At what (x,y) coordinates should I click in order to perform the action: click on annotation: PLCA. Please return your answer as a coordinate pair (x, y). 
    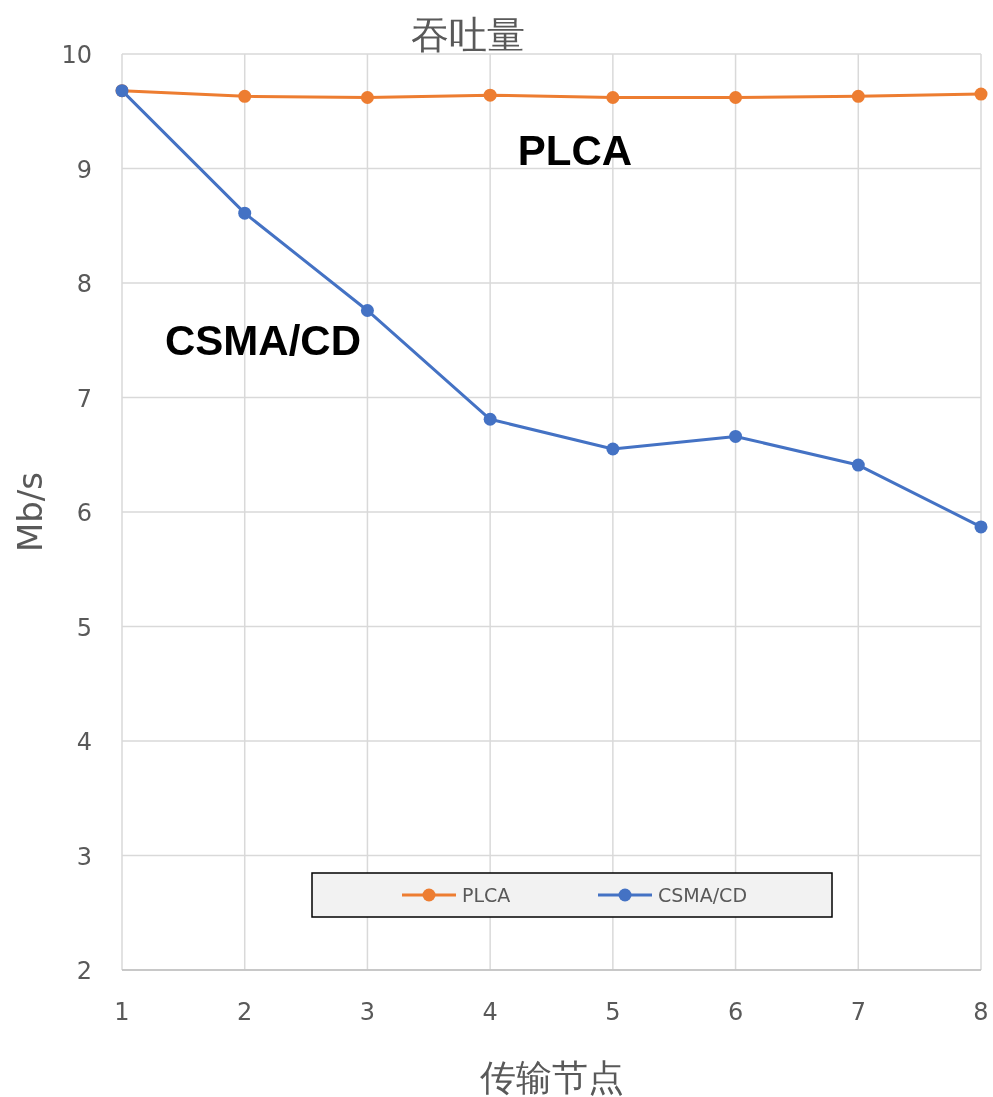
    Looking at the image, I should click on (575, 150).